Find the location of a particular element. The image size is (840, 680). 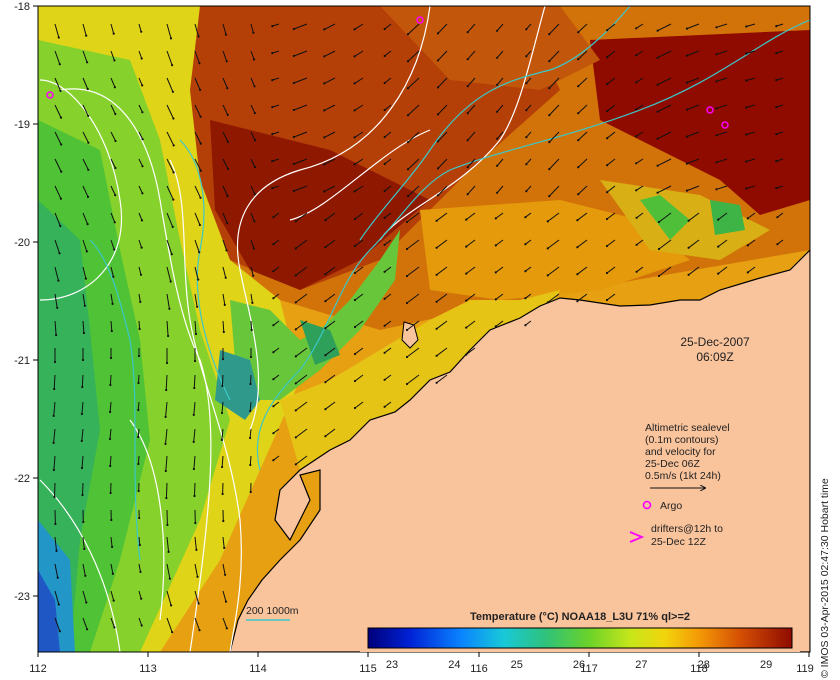

legend-sealevel-line: 0.5m/s (1kt 24h) is located at coordinates (683, 476).